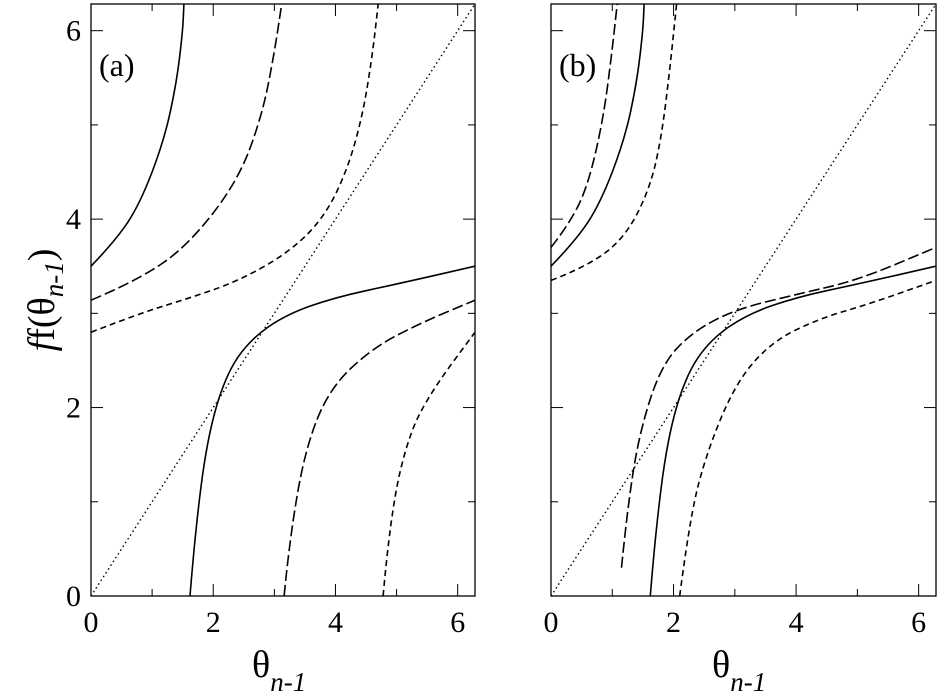 The width and height of the screenshot is (940, 697). I want to click on x-label-a-sub: n-1, so click(288, 682).